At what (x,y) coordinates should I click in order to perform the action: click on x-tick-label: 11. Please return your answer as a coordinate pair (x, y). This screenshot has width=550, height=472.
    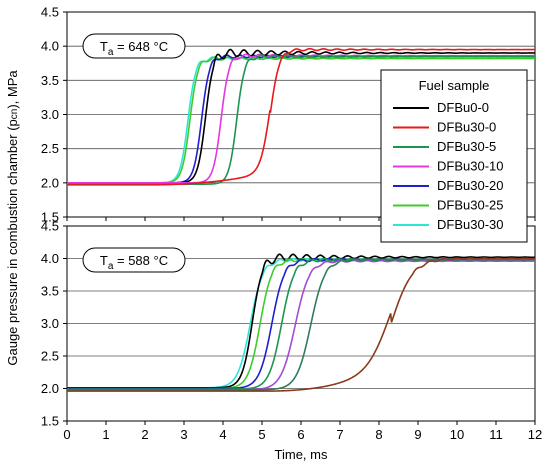
    Looking at the image, I should click on (496, 434).